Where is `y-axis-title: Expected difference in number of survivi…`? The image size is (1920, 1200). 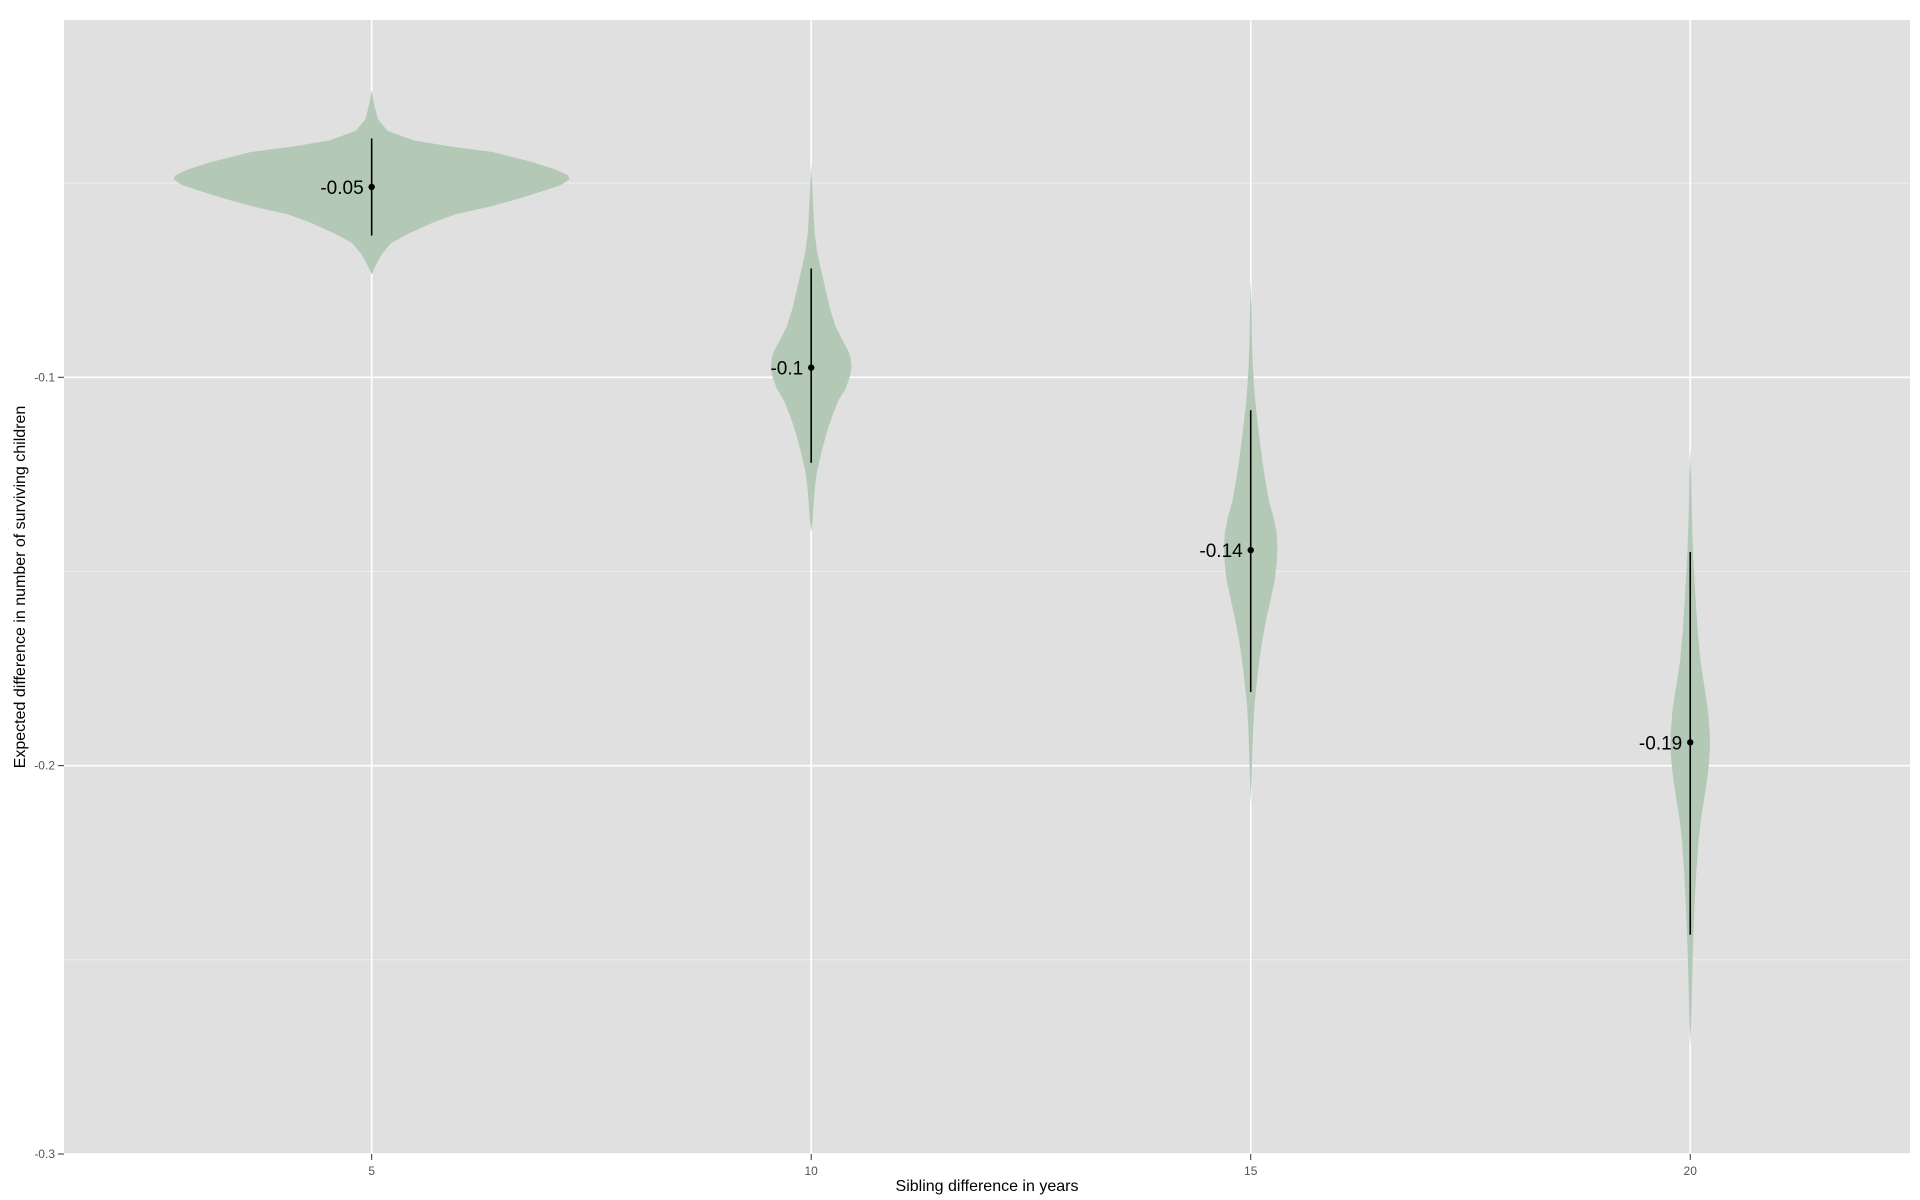 y-axis-title: Expected difference in number of survivi… is located at coordinates (20, 587).